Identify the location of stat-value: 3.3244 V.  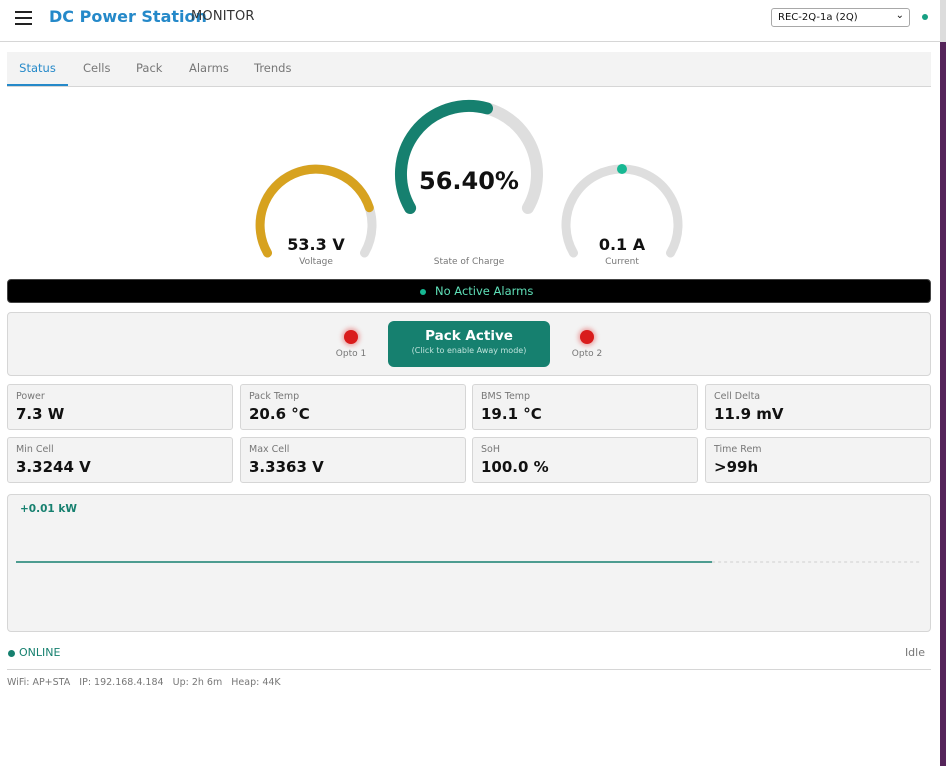
(53, 467).